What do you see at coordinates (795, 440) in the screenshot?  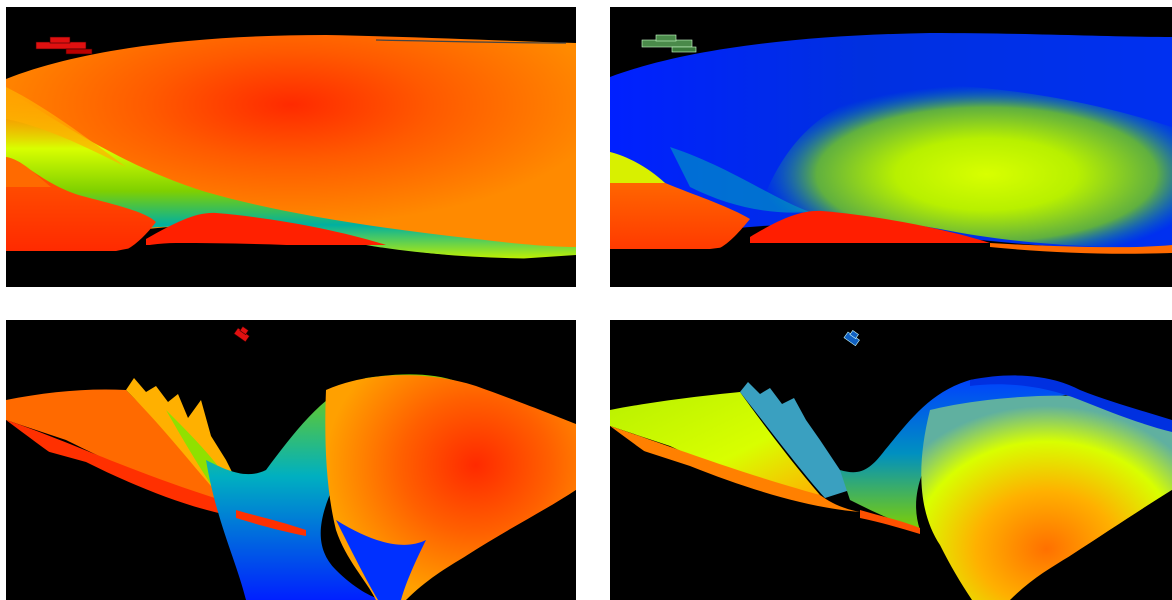 I see `ridge-spikes` at bounding box center [795, 440].